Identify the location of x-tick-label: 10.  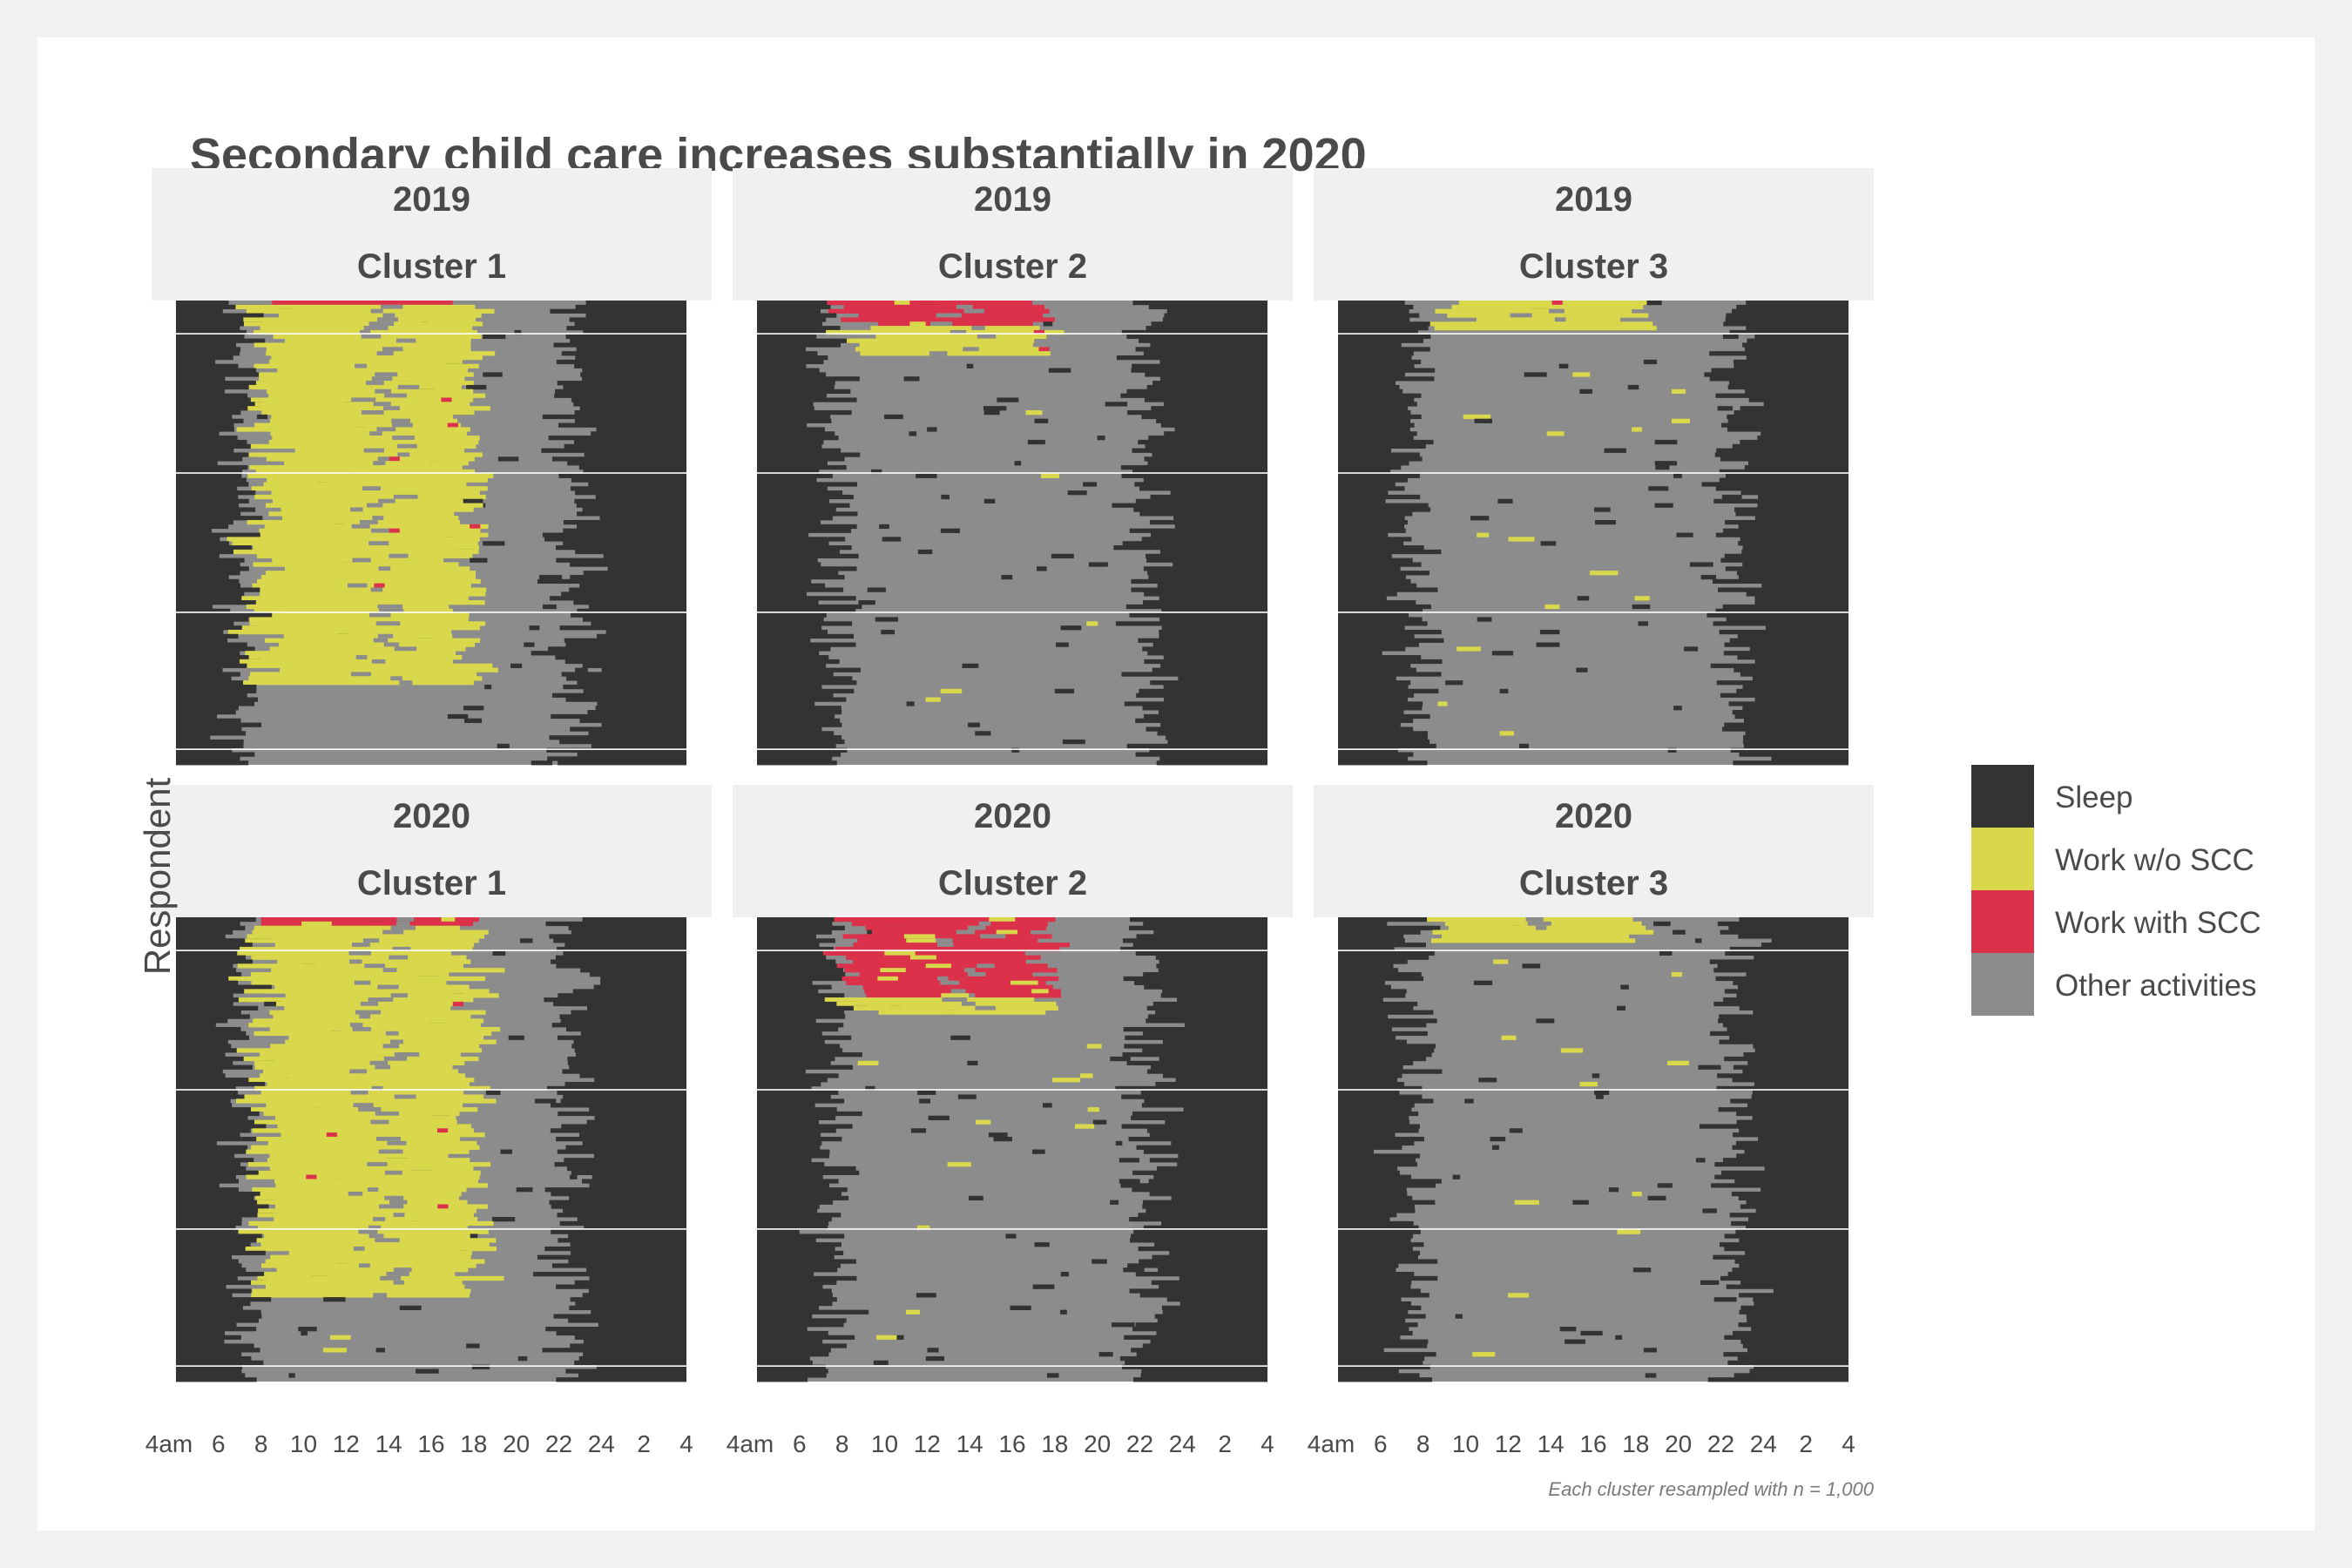
(303, 1443).